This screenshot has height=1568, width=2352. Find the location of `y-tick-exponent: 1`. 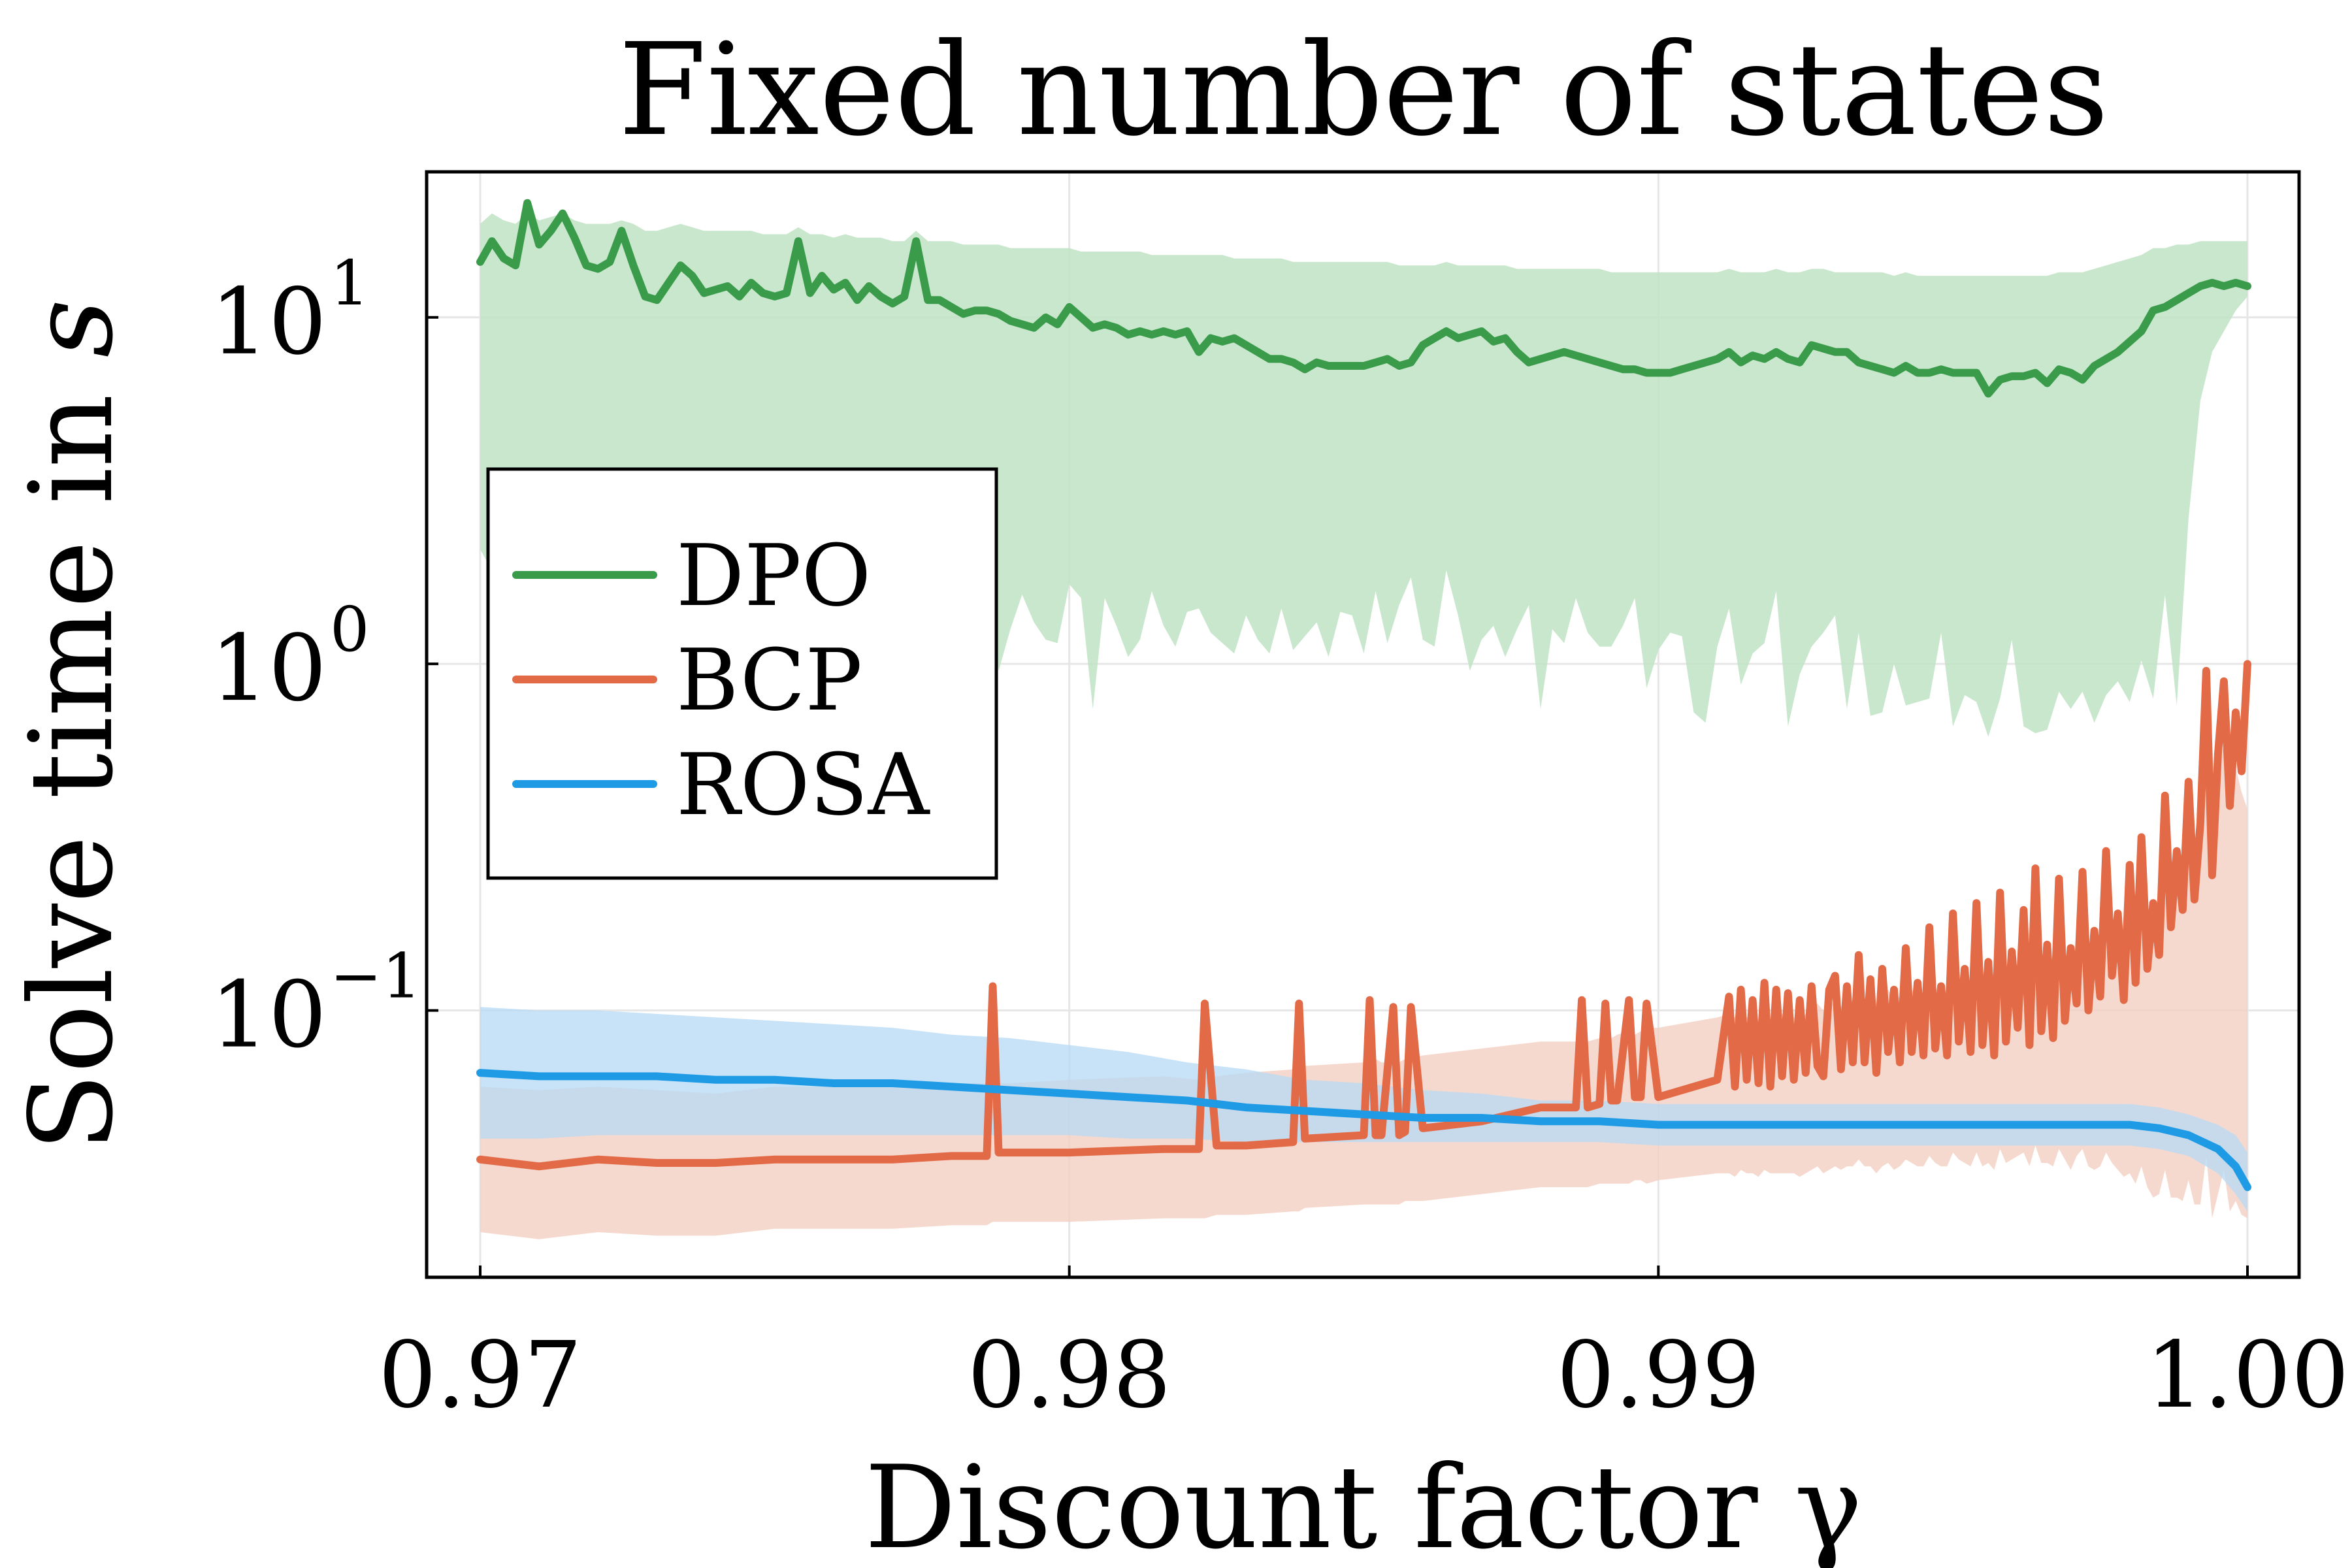

y-tick-exponent: 1 is located at coordinates (349, 283).